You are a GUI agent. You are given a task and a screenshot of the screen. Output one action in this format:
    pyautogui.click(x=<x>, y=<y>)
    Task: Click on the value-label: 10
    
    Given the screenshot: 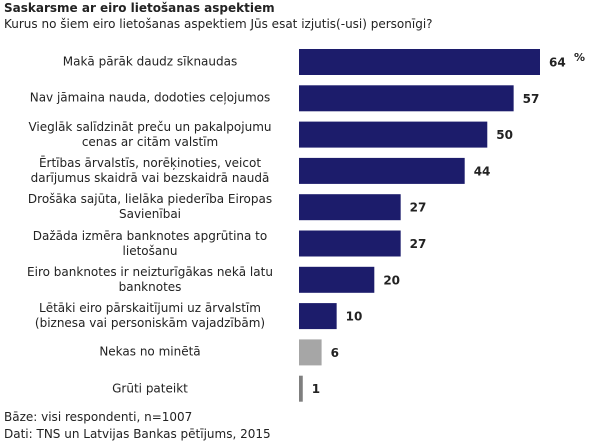 What is the action you would take?
    pyautogui.click(x=354, y=317)
    